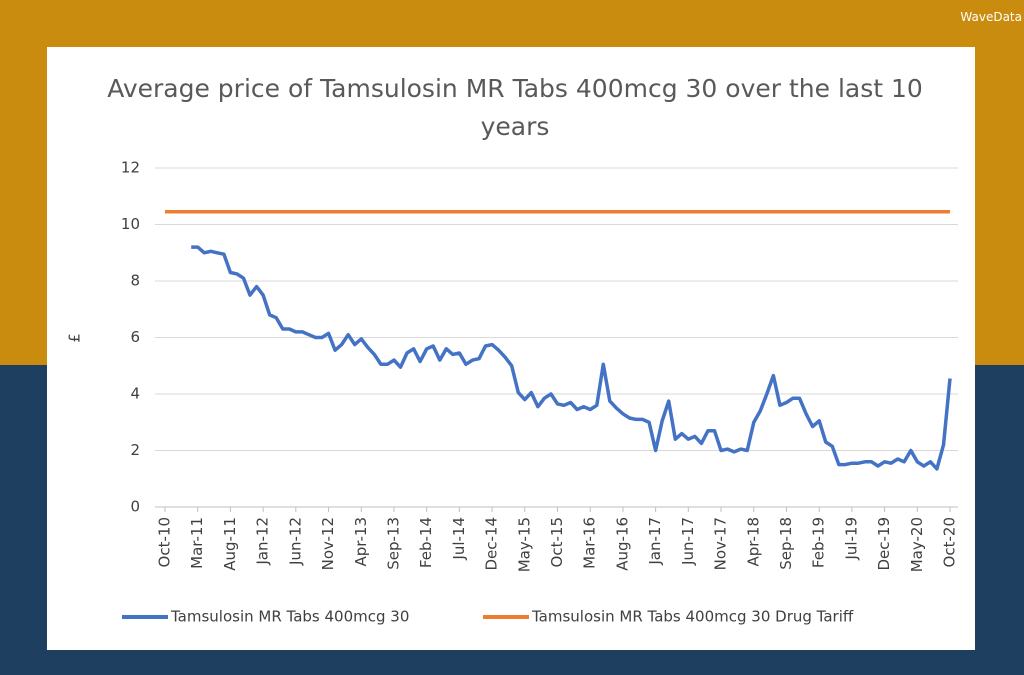  Describe the element at coordinates (130, 168) in the screenshot. I see `y-tick-label: 12` at that location.